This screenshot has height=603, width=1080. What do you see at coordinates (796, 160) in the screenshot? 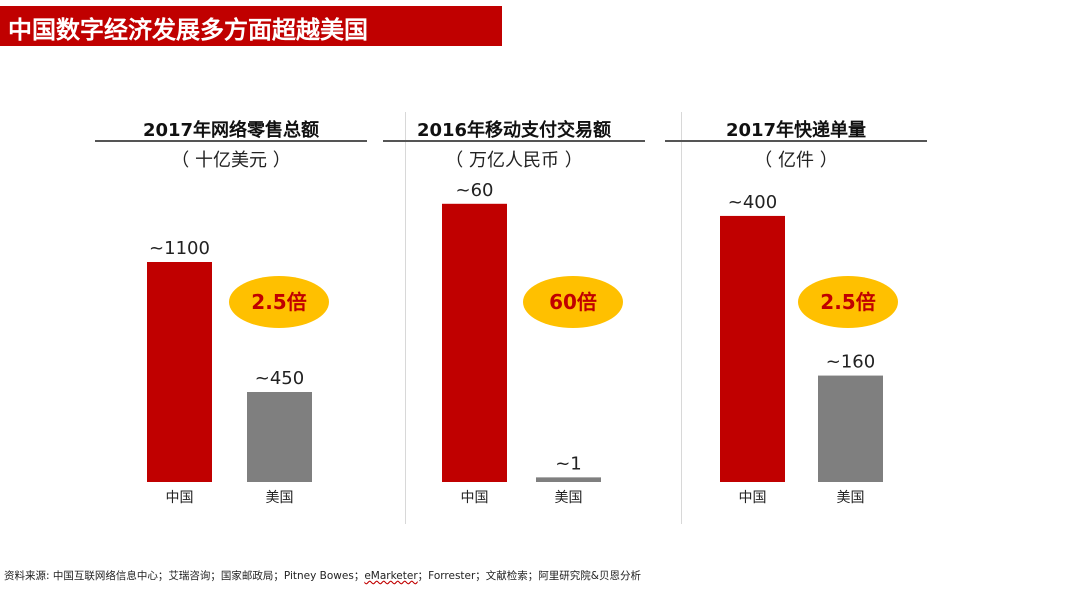
I see `chart-unit: （ 亿件 ）` at bounding box center [796, 160].